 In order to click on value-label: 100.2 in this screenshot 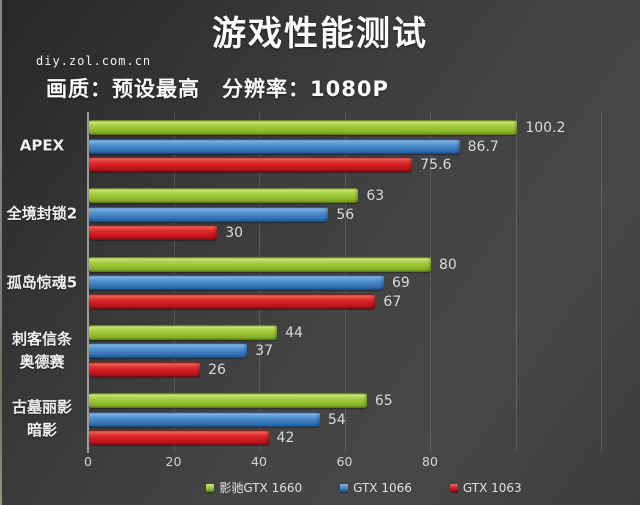, I will do `click(545, 128)`.